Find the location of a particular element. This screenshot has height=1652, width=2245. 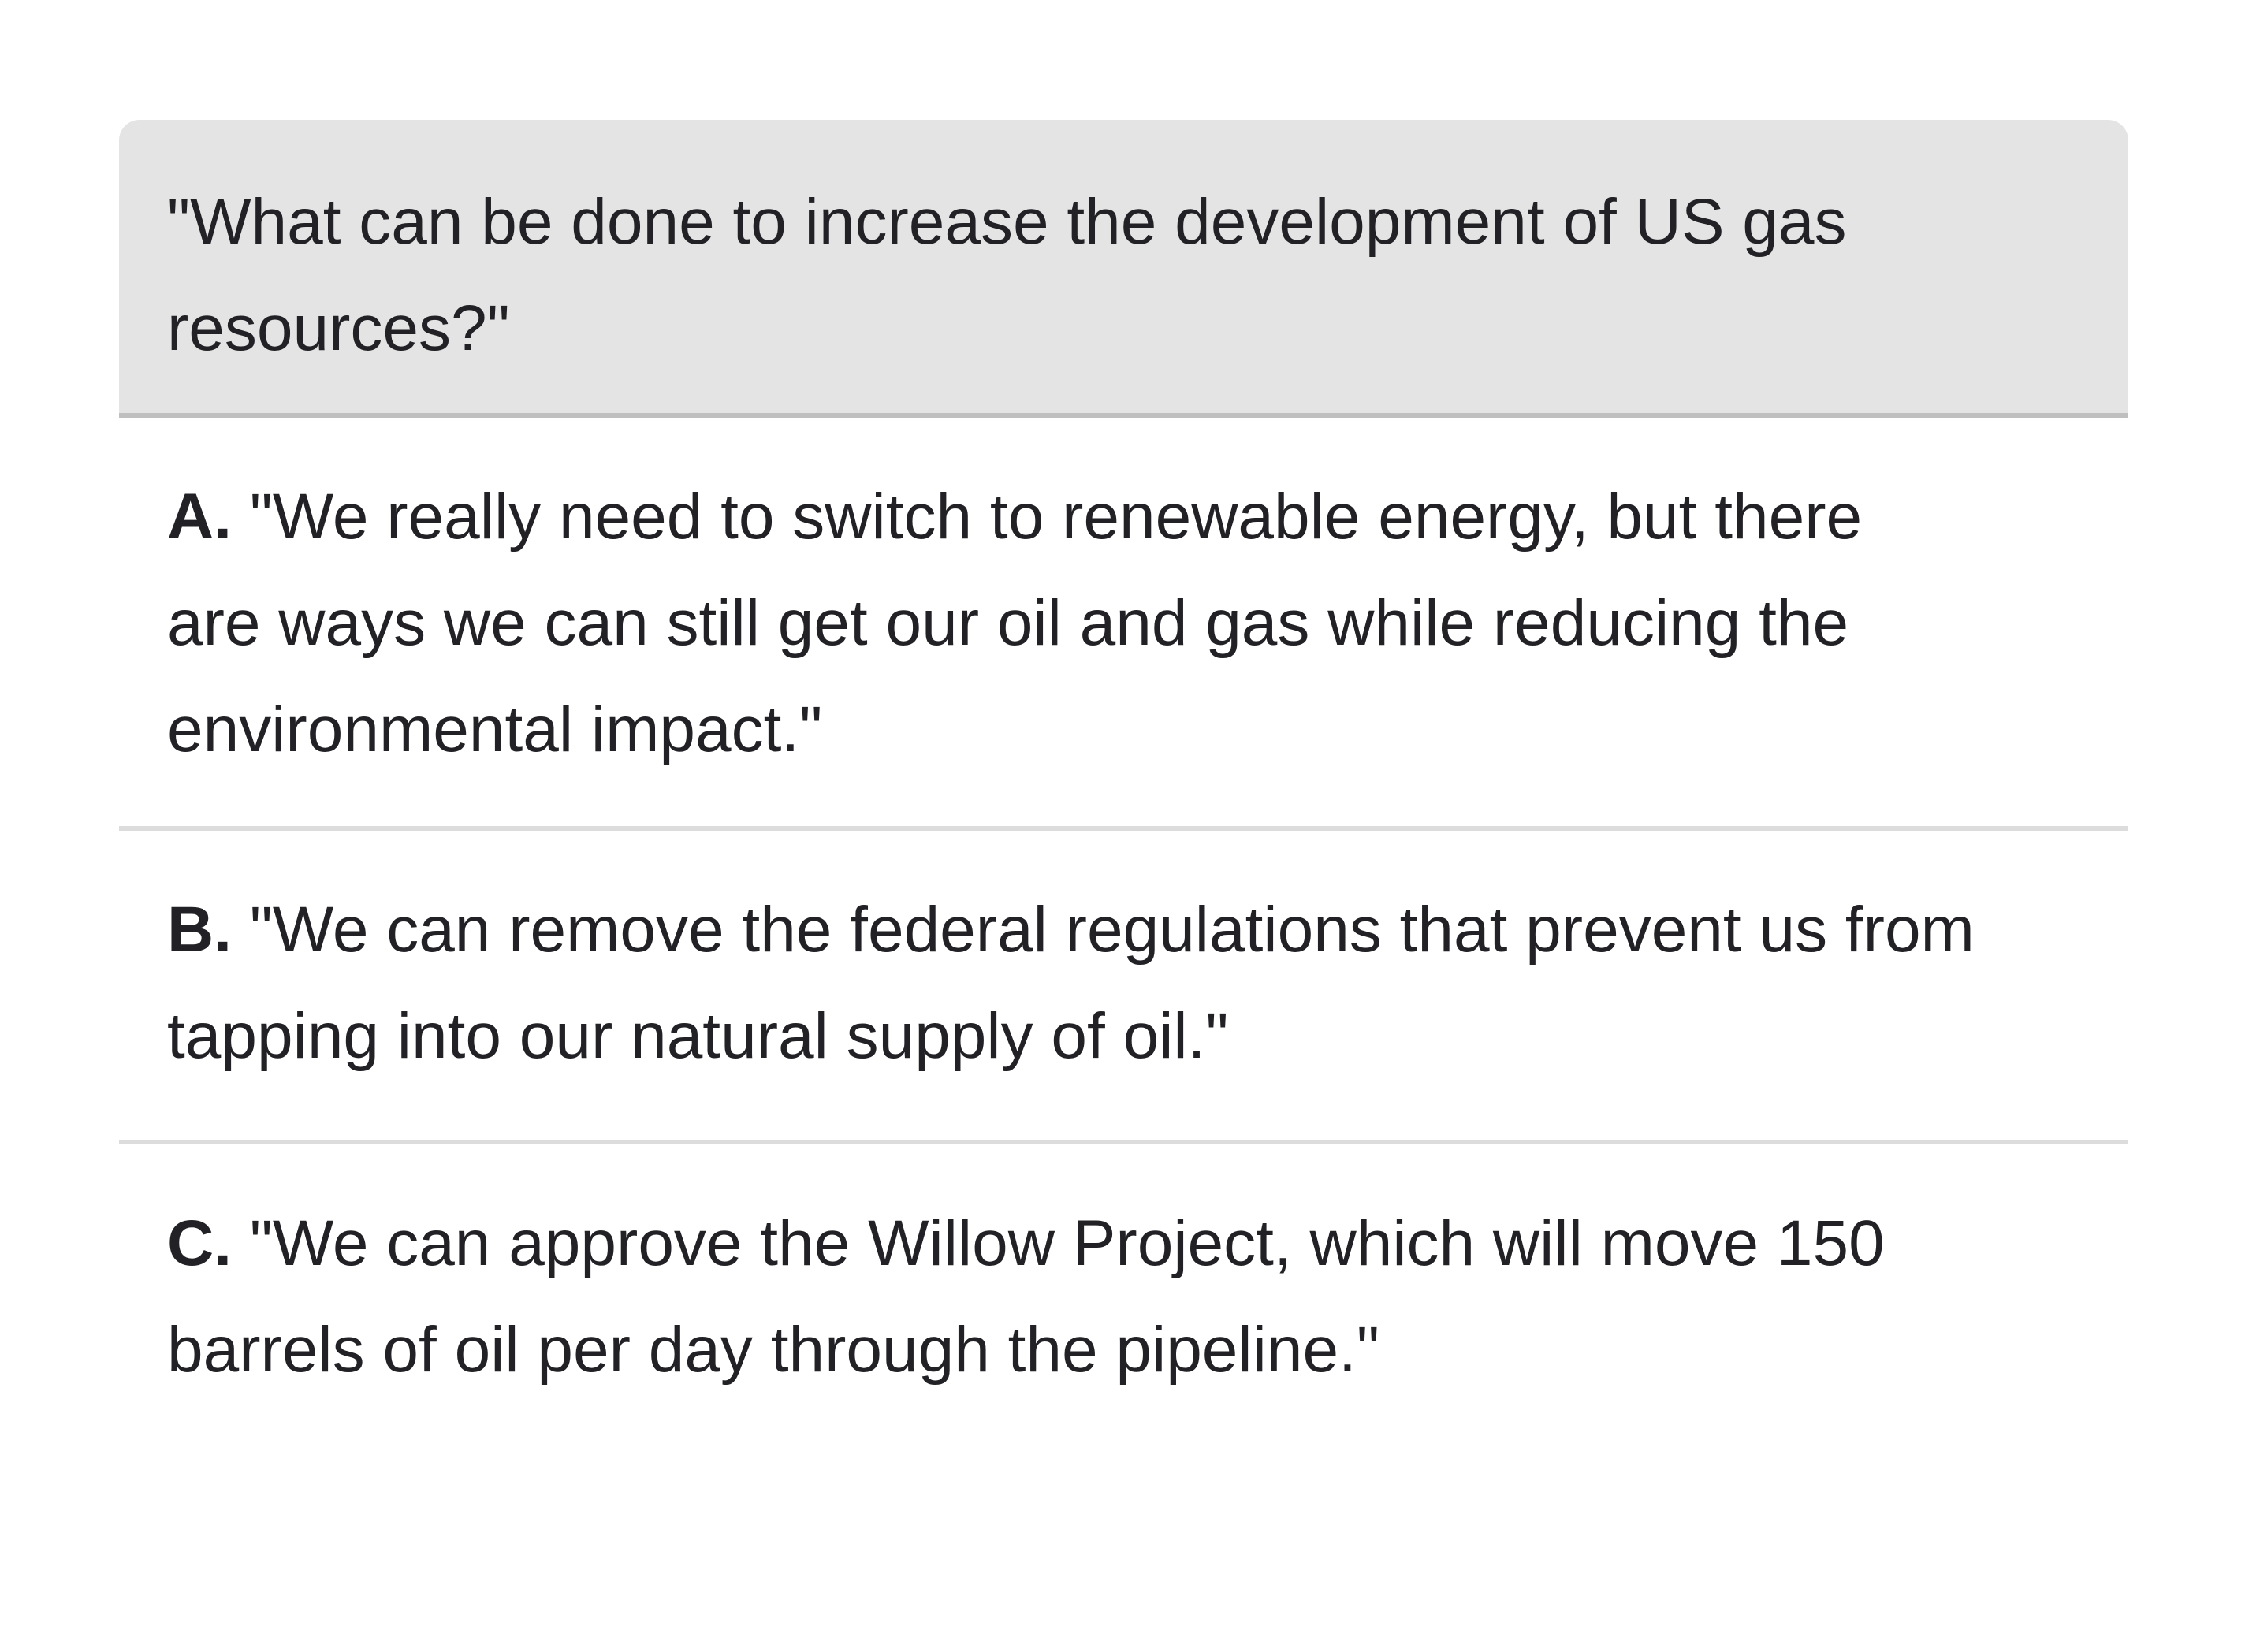

answer-option-b-letter: B. is located at coordinates (200, 930).